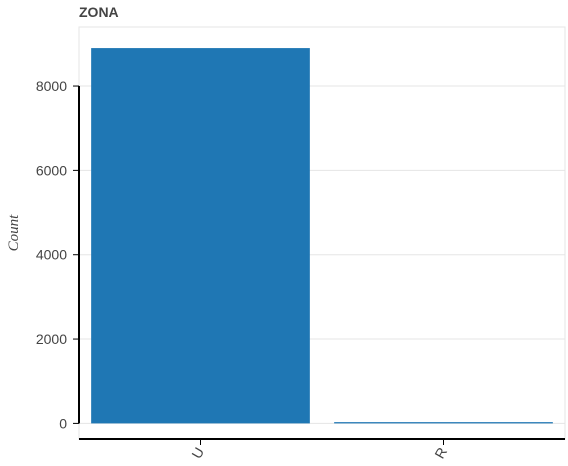  Describe the element at coordinates (99, 12) in the screenshot. I see `chart-title: ZONA` at that location.